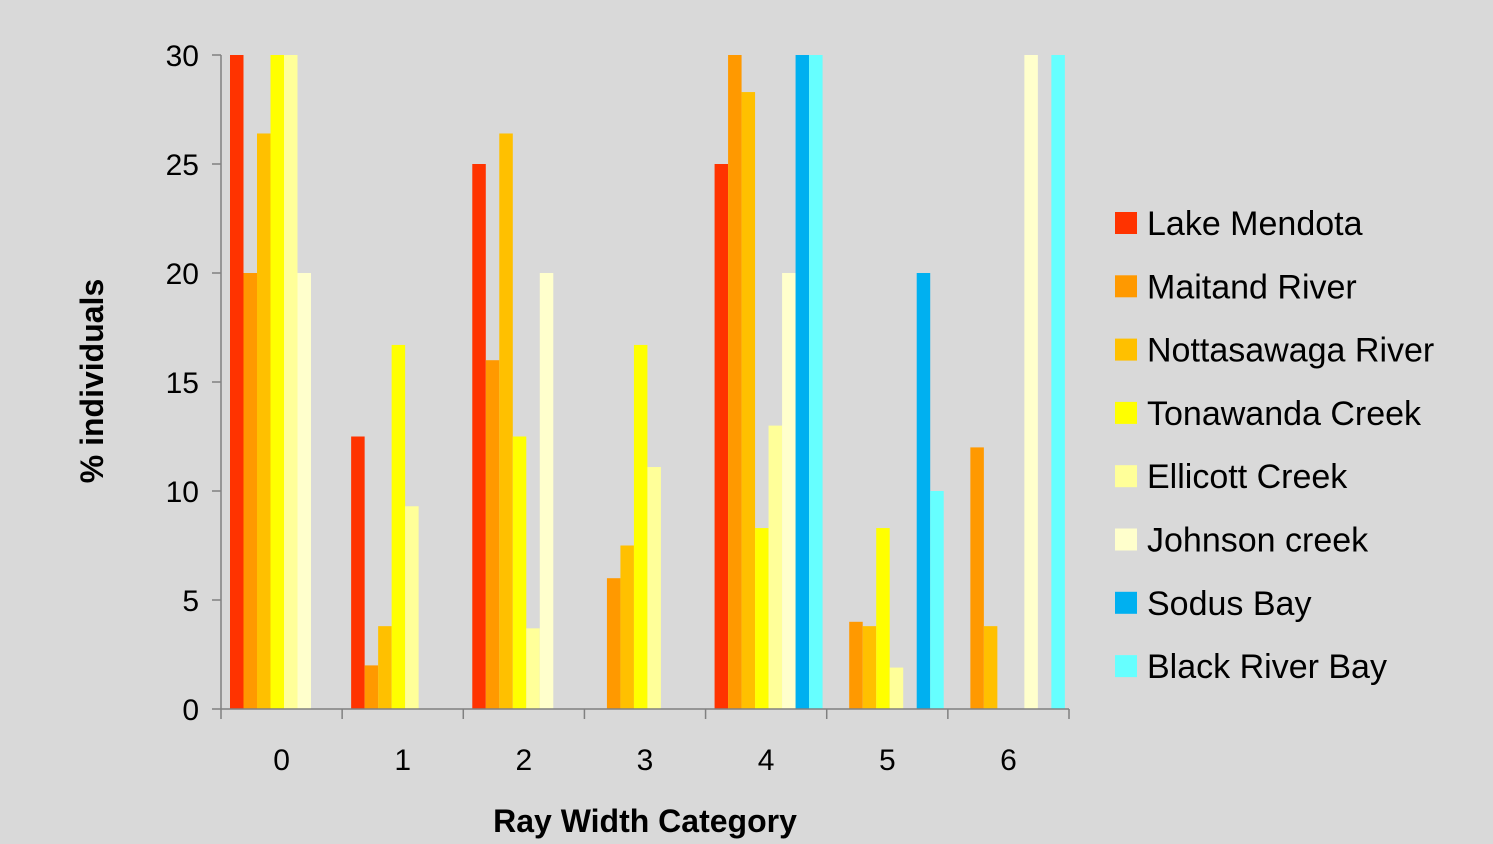 The width and height of the screenshot is (1493, 844). I want to click on y-tick-label: 15, so click(182, 383).